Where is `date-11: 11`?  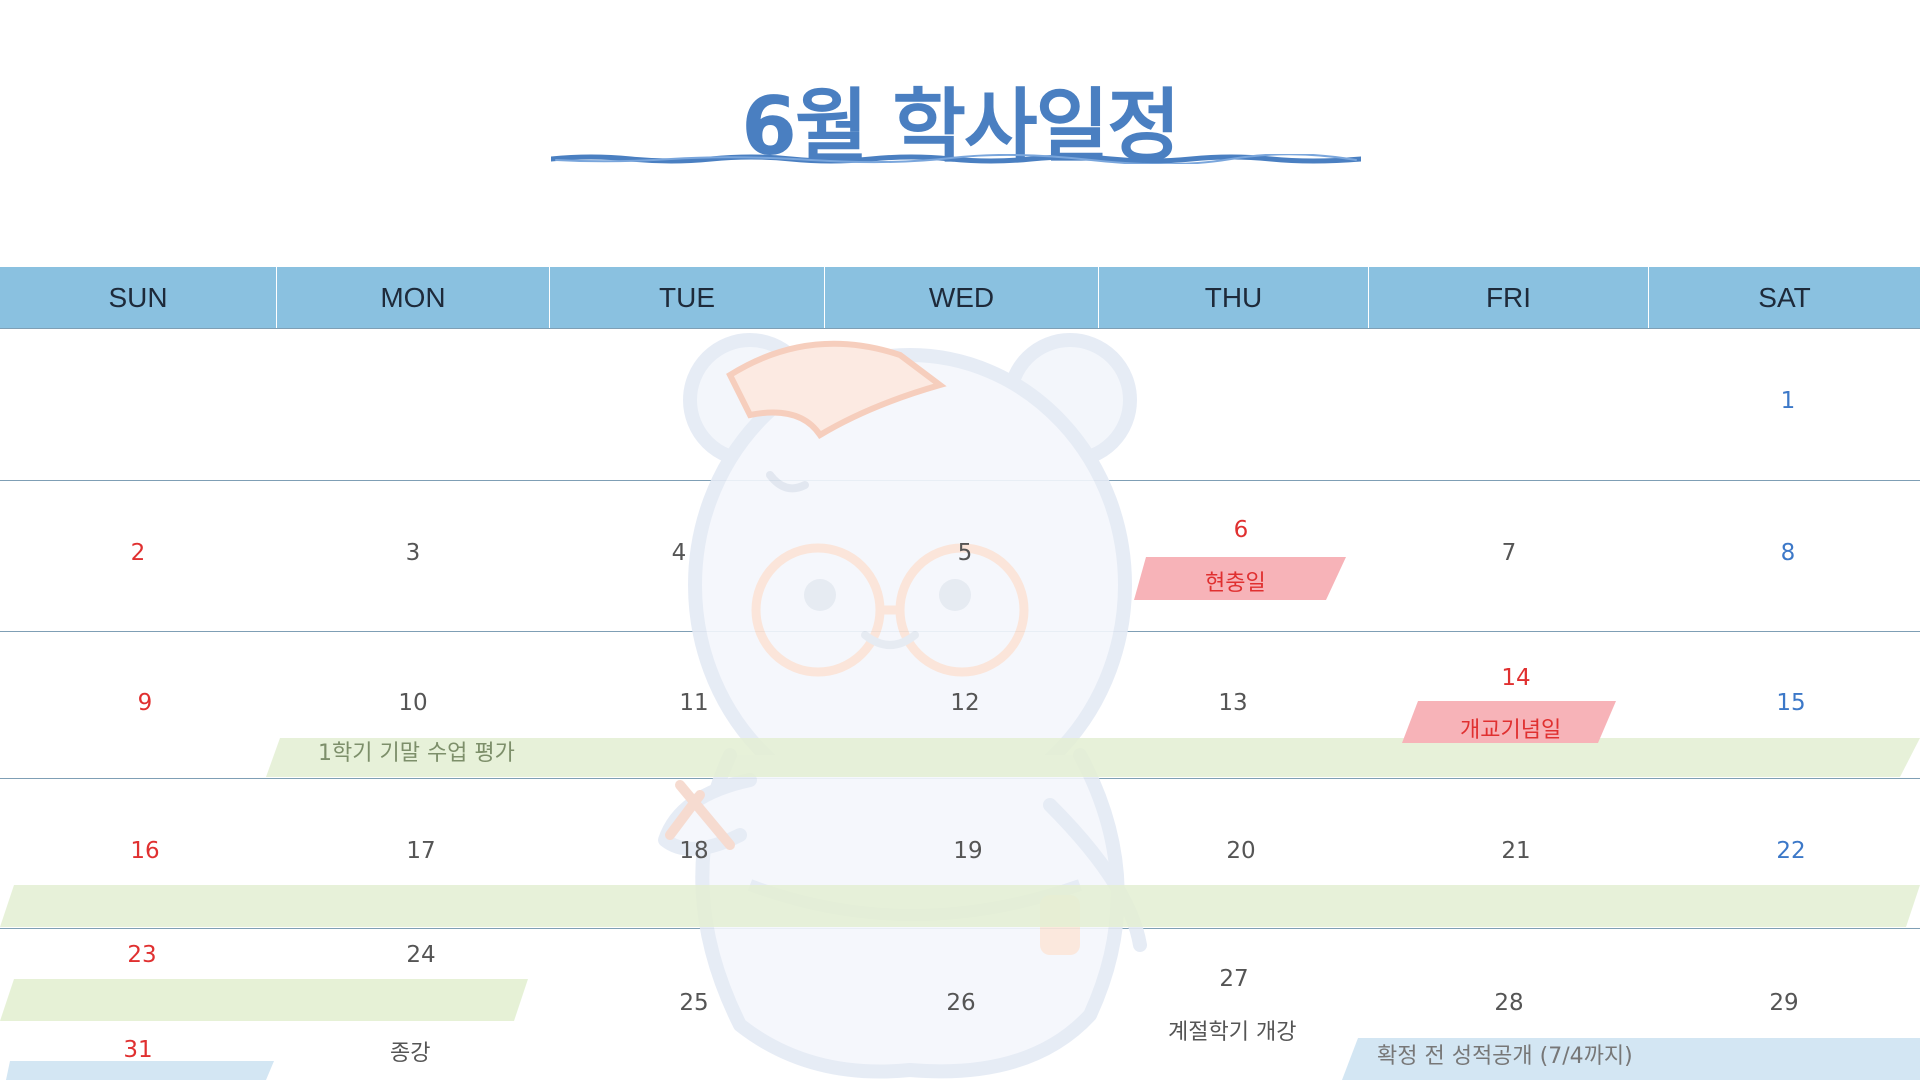 date-11: 11 is located at coordinates (694, 703).